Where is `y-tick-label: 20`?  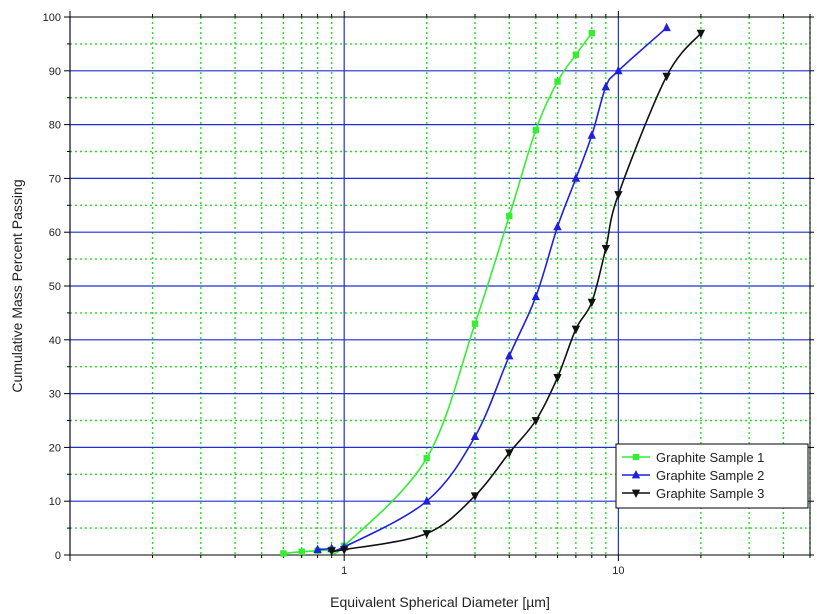
y-tick-label: 20 is located at coordinates (55, 448).